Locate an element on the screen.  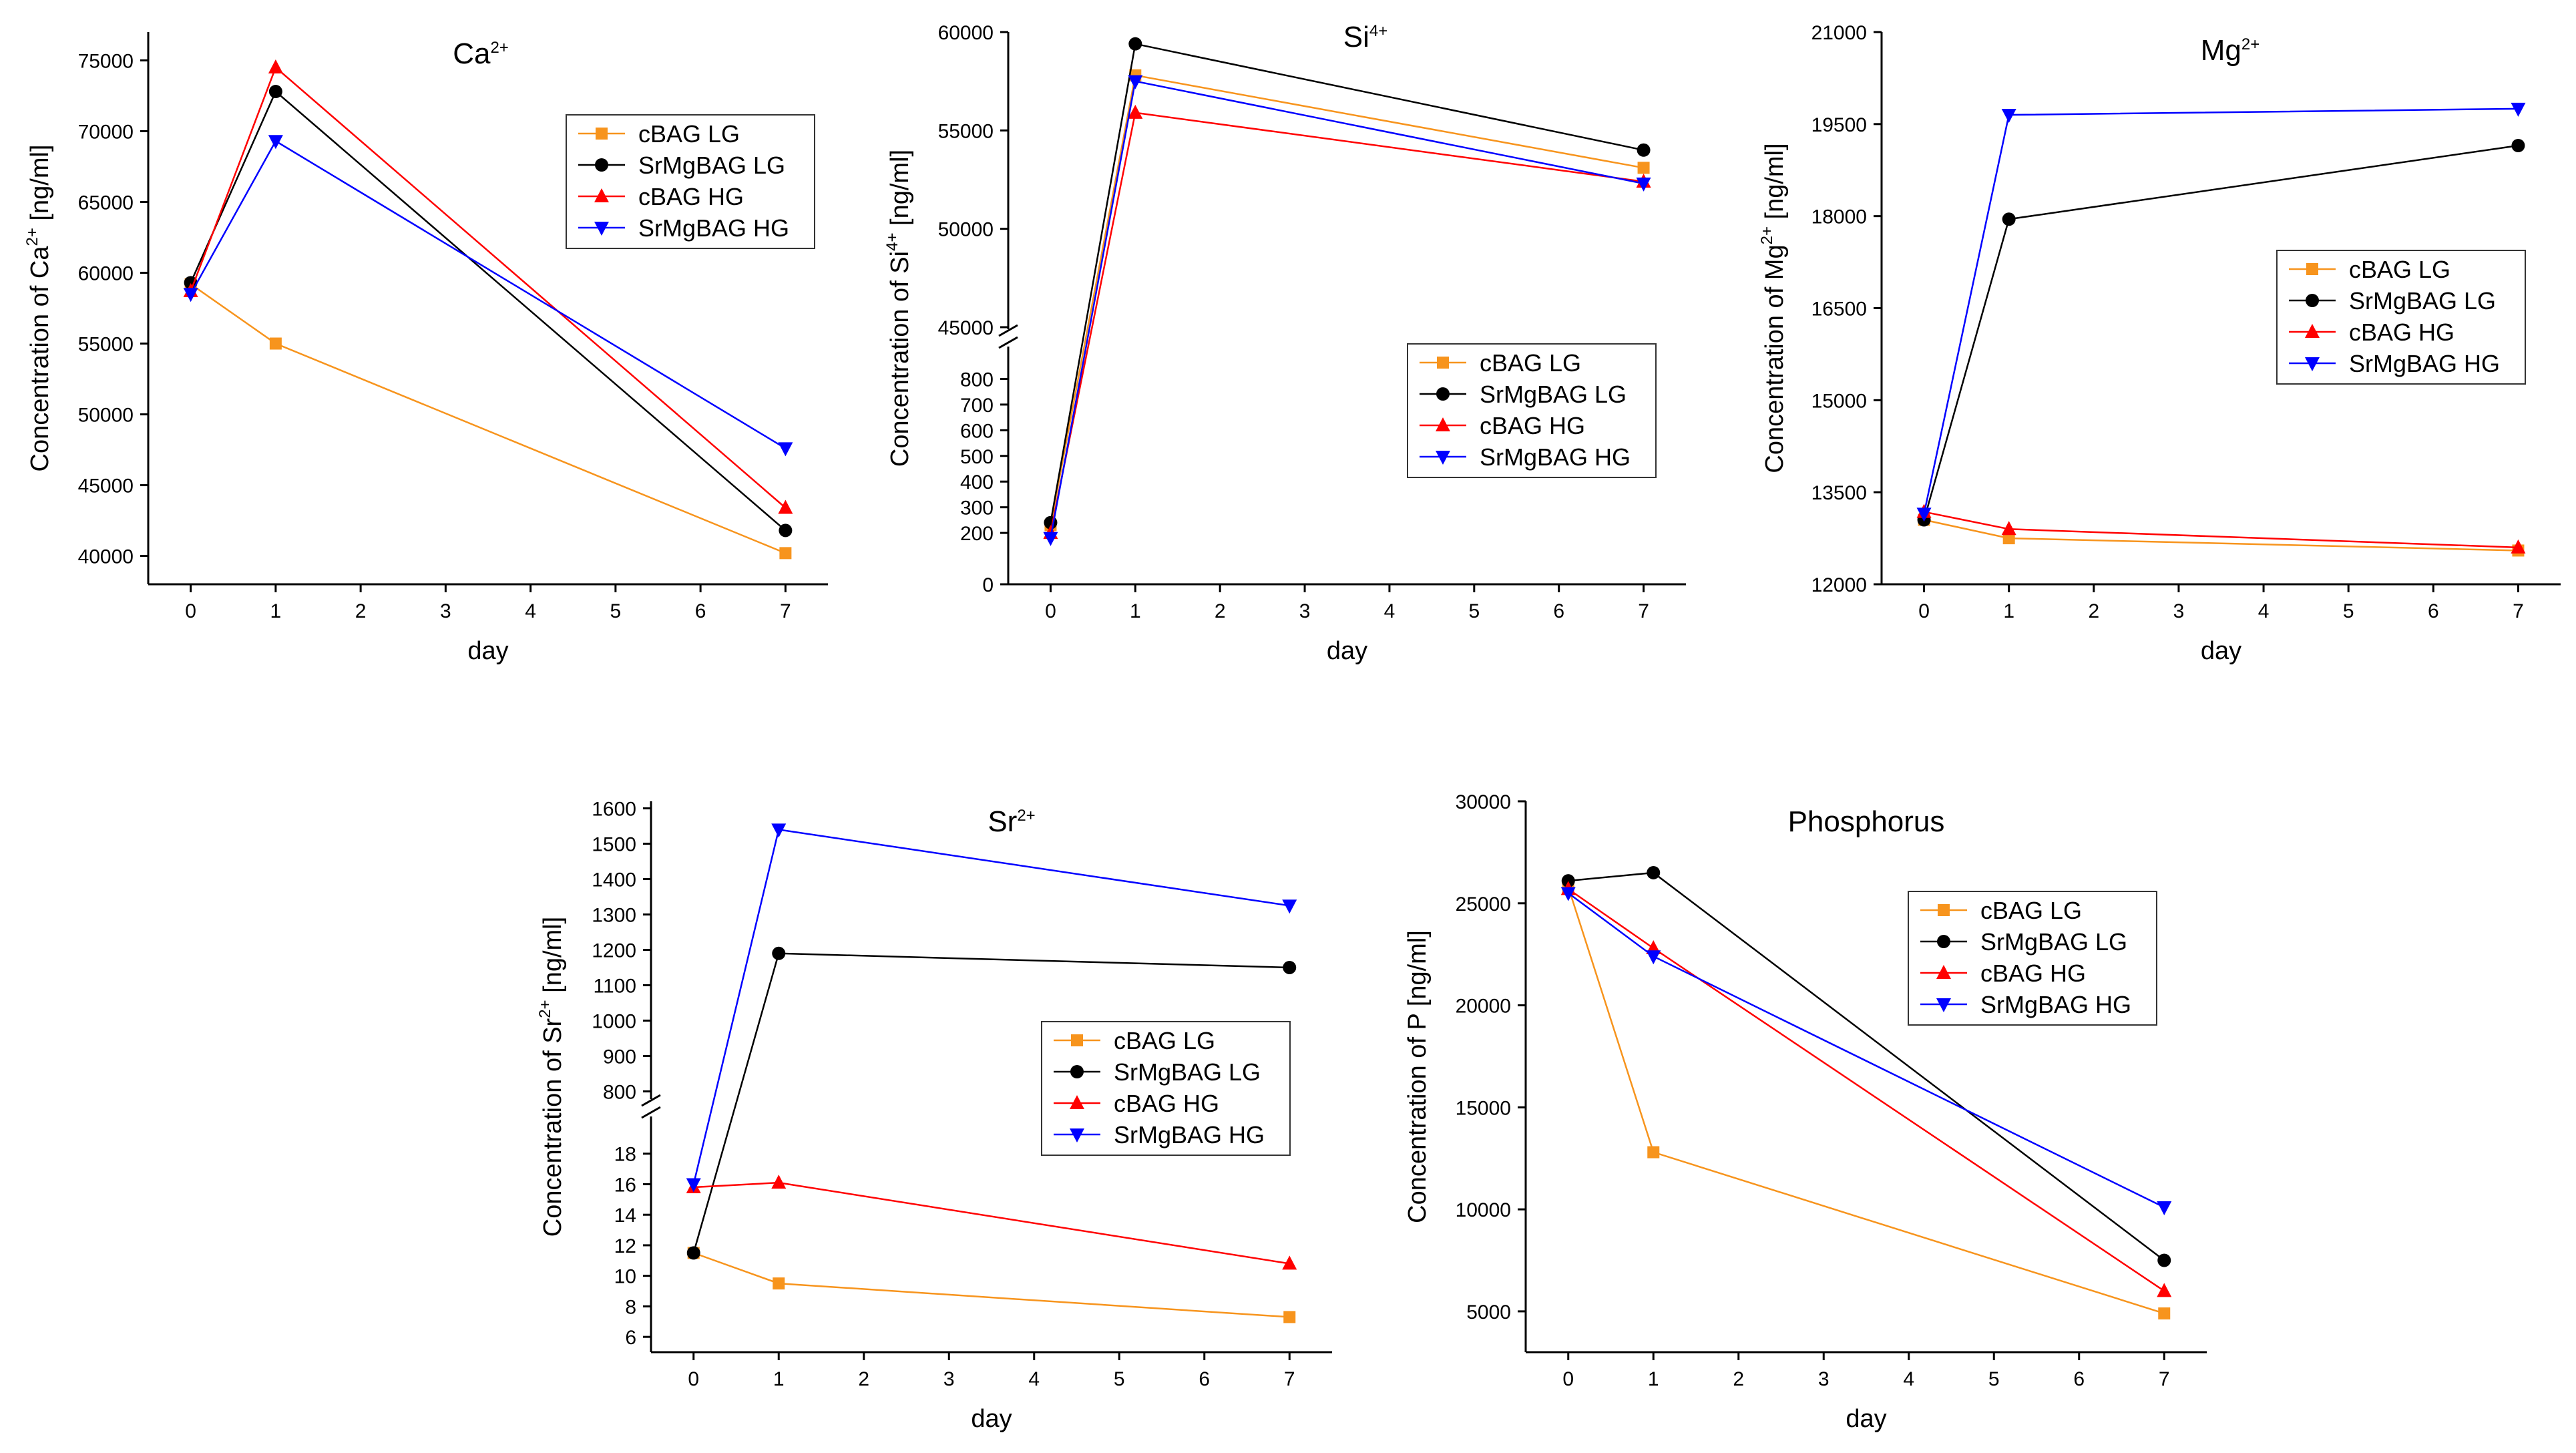
series-srmgbag-lg is located at coordinates (488, 311).